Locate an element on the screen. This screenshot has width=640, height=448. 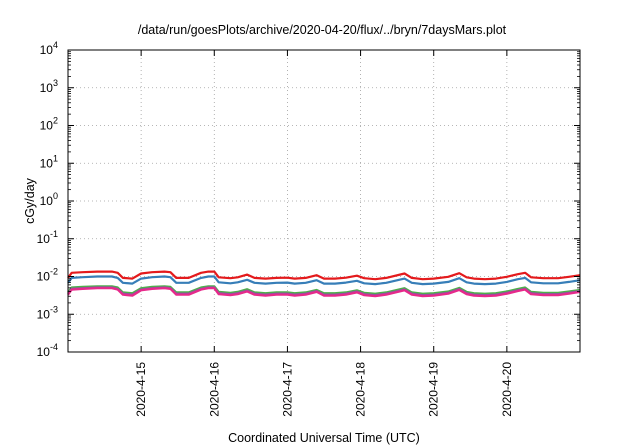
x-axis-label: Coordinated Universal Time (UTC) is located at coordinates (324, 438).